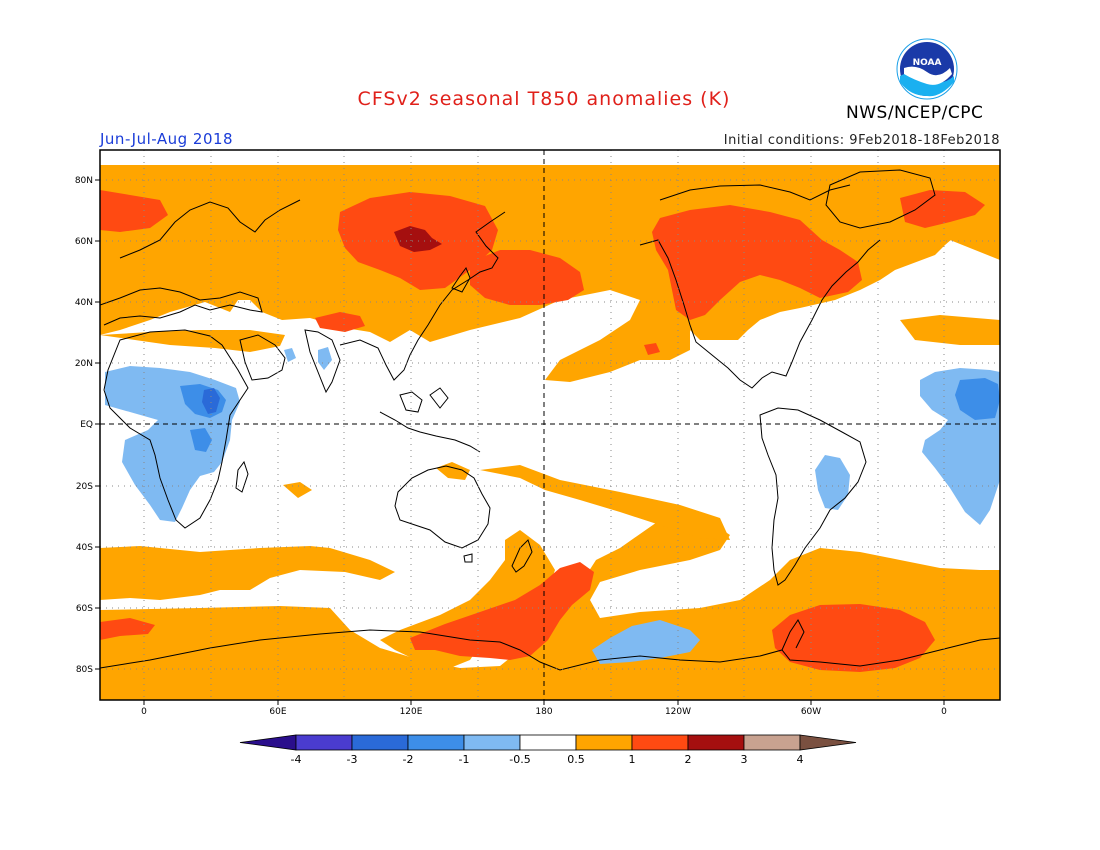  What do you see at coordinates (927, 69) in the screenshot?
I see `noaa-logo-icon: NOAA` at bounding box center [927, 69].